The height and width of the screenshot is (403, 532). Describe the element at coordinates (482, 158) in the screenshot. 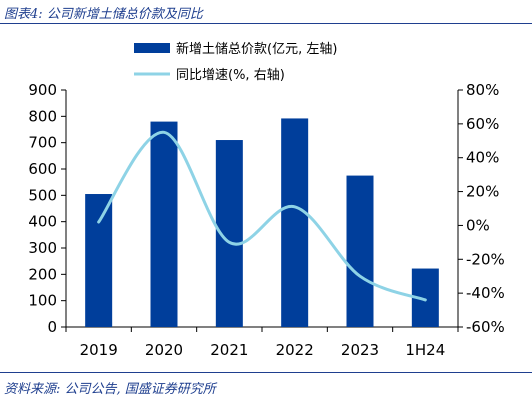

I see `y-right-tick-label: 40%` at that location.